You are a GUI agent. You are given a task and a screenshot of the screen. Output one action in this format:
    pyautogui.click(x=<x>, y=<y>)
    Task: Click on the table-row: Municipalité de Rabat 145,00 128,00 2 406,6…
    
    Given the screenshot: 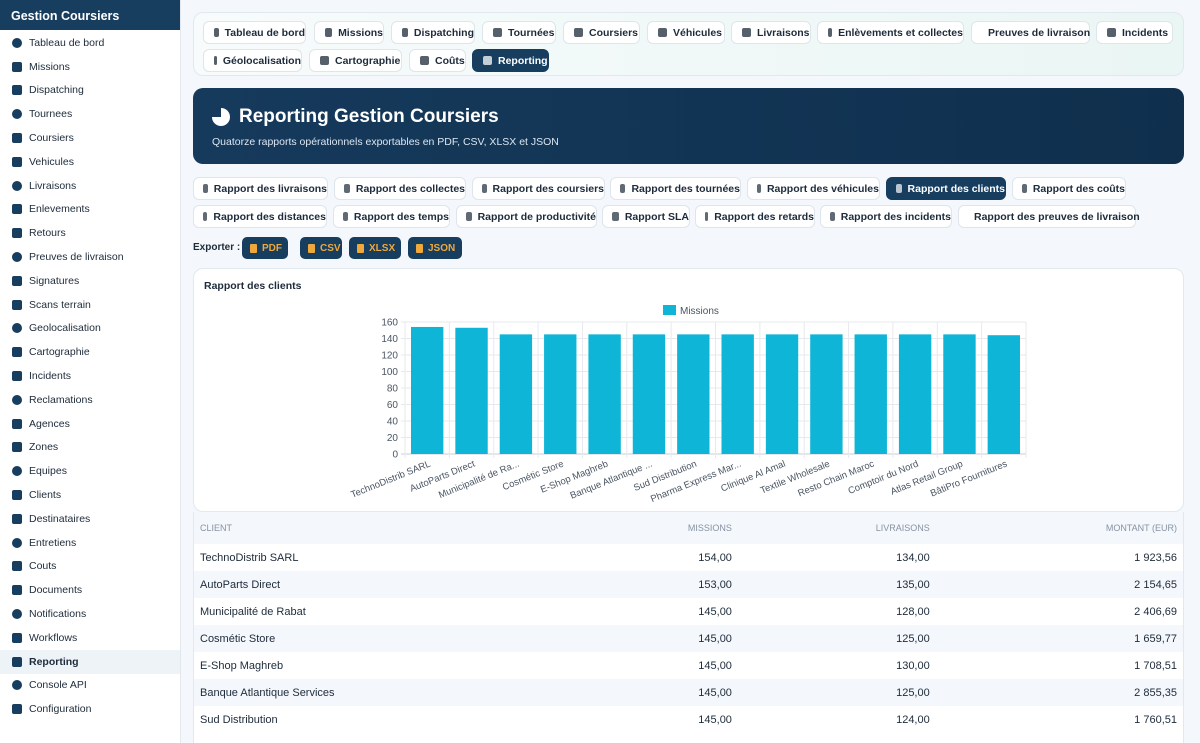 What is the action you would take?
    pyautogui.click(x=688, y=611)
    